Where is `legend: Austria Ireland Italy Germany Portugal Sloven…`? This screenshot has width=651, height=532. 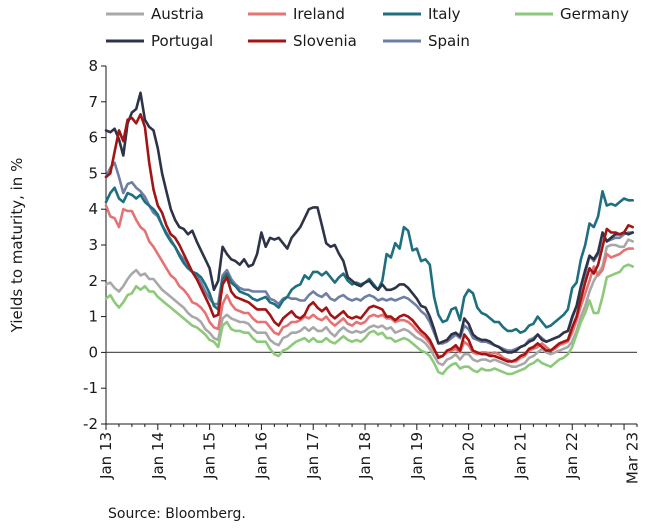
legend: Austria Ireland Italy Germany Portugal Sloven… is located at coordinates (367, 27).